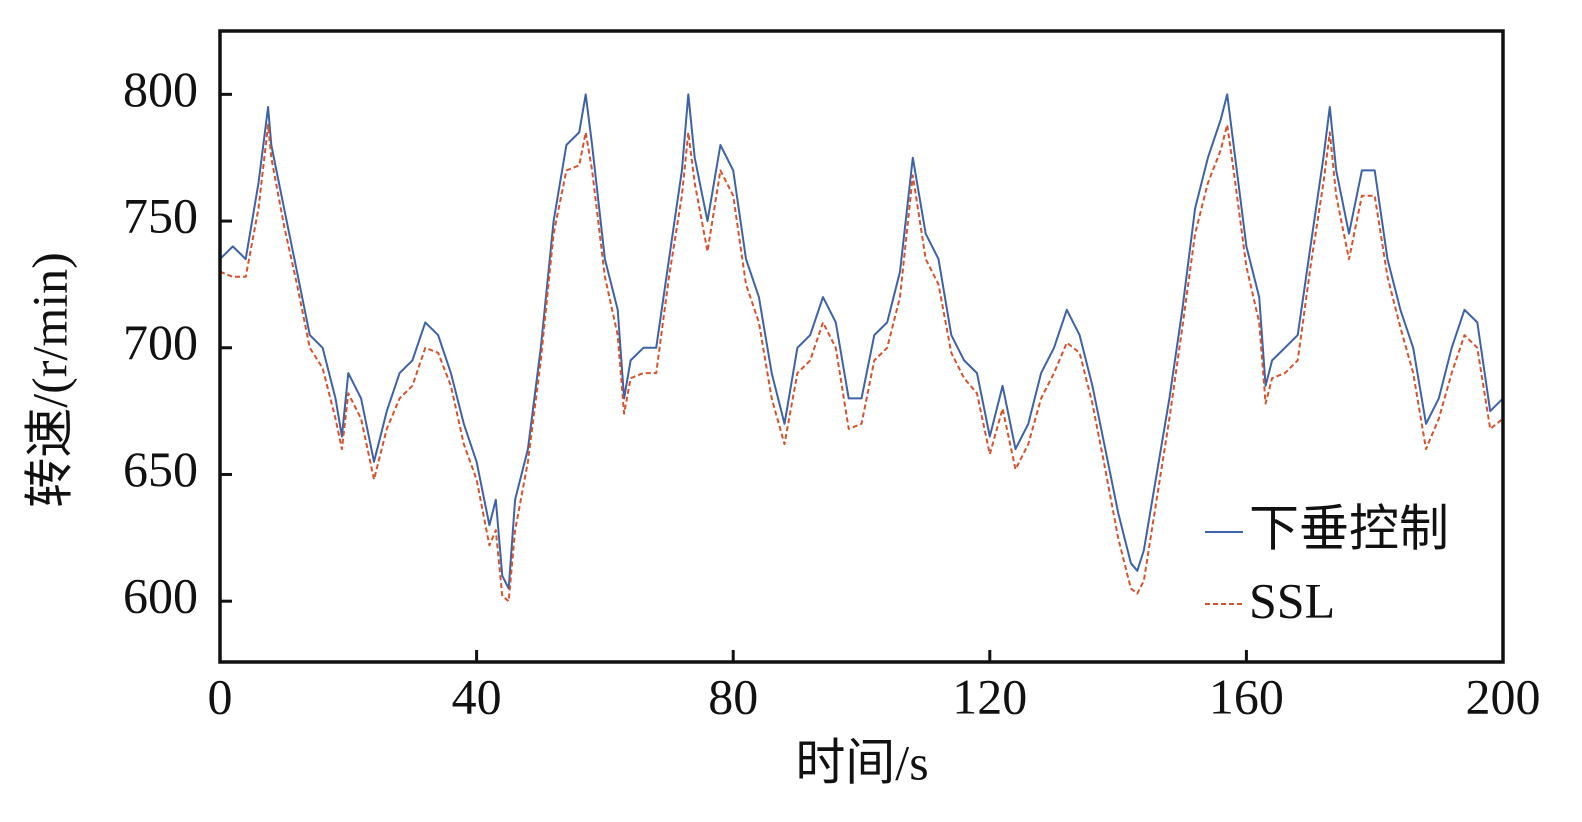 The image size is (1582, 822). What do you see at coordinates (1292, 600) in the screenshot?
I see `legend-label: SSL` at bounding box center [1292, 600].